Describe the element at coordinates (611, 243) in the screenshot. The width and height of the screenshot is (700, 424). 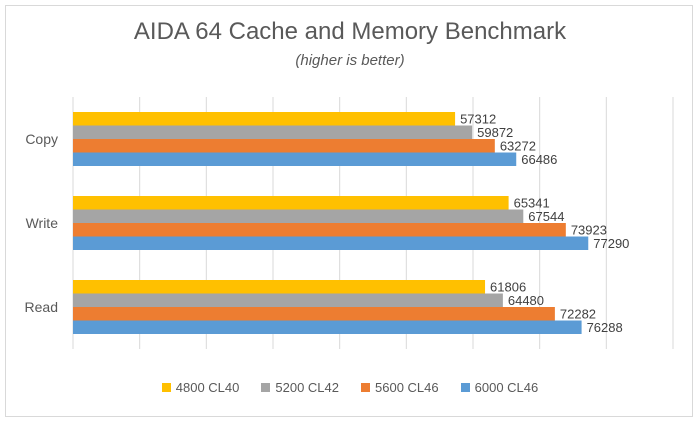
I see `data-label: 77290` at that location.